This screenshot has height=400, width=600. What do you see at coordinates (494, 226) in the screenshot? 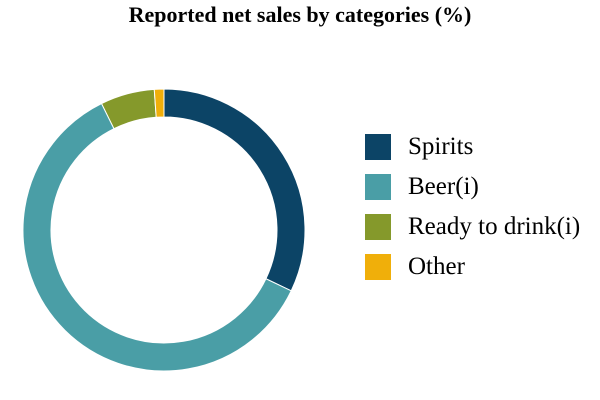
I see `legend-label: Ready to drink(i)` at bounding box center [494, 226].